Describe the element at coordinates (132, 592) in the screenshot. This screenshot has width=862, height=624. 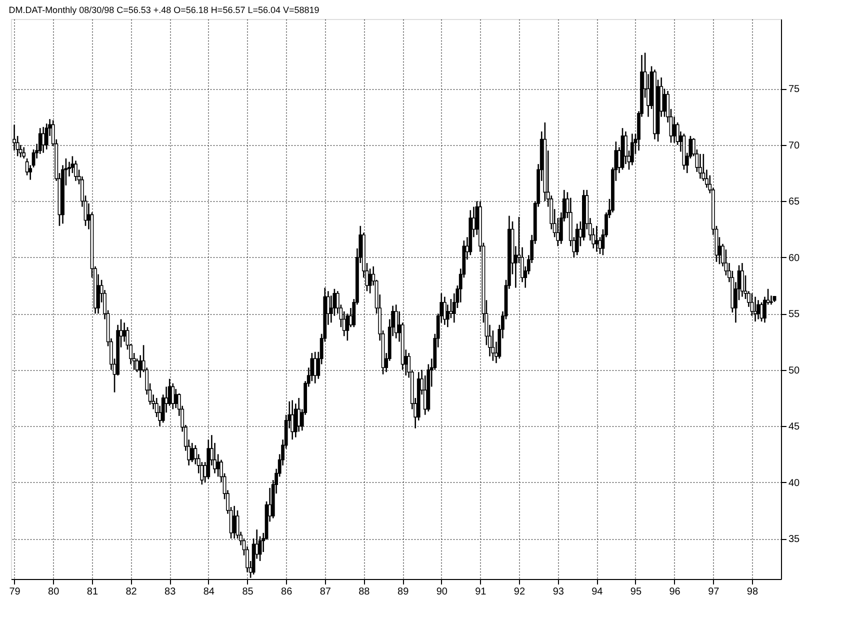
I see `x-tick-label: 82` at that location.